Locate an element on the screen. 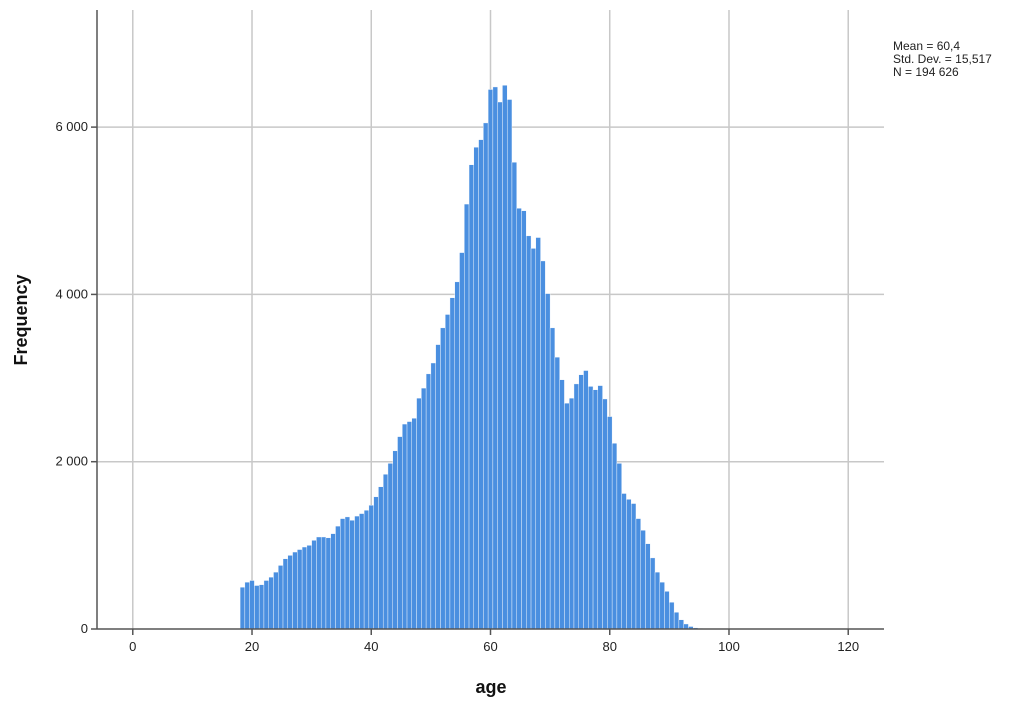 This screenshot has width=1025, height=703. y-tick-label: 6 000 is located at coordinates (71, 126).